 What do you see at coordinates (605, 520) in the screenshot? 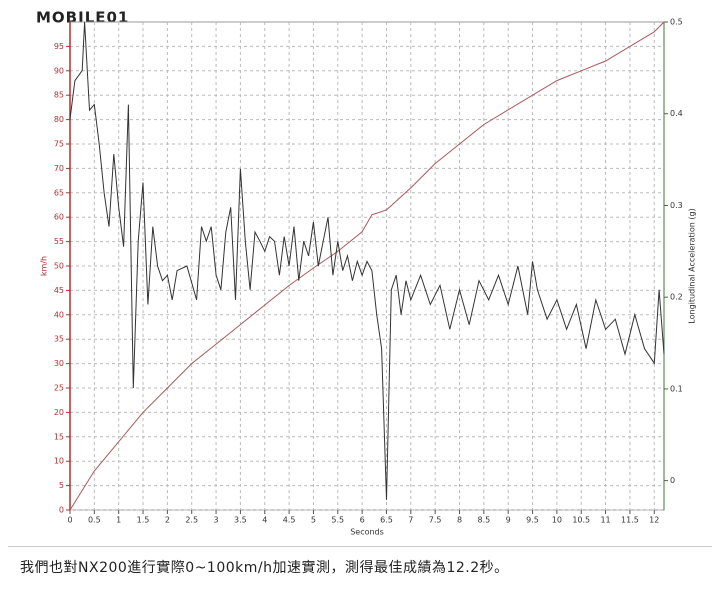
I see `x-tick-label: 11` at bounding box center [605, 520].